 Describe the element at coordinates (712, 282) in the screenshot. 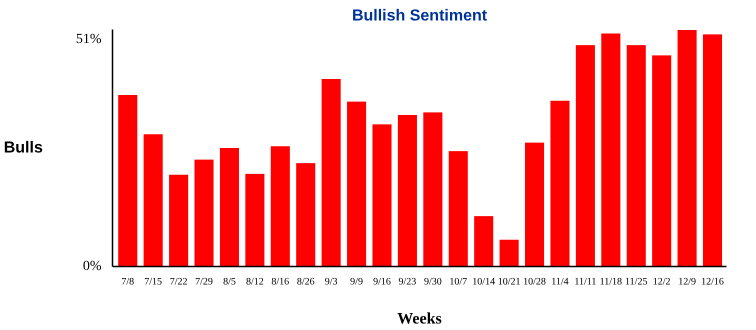

I see `x-tick-label: 12/16` at that location.